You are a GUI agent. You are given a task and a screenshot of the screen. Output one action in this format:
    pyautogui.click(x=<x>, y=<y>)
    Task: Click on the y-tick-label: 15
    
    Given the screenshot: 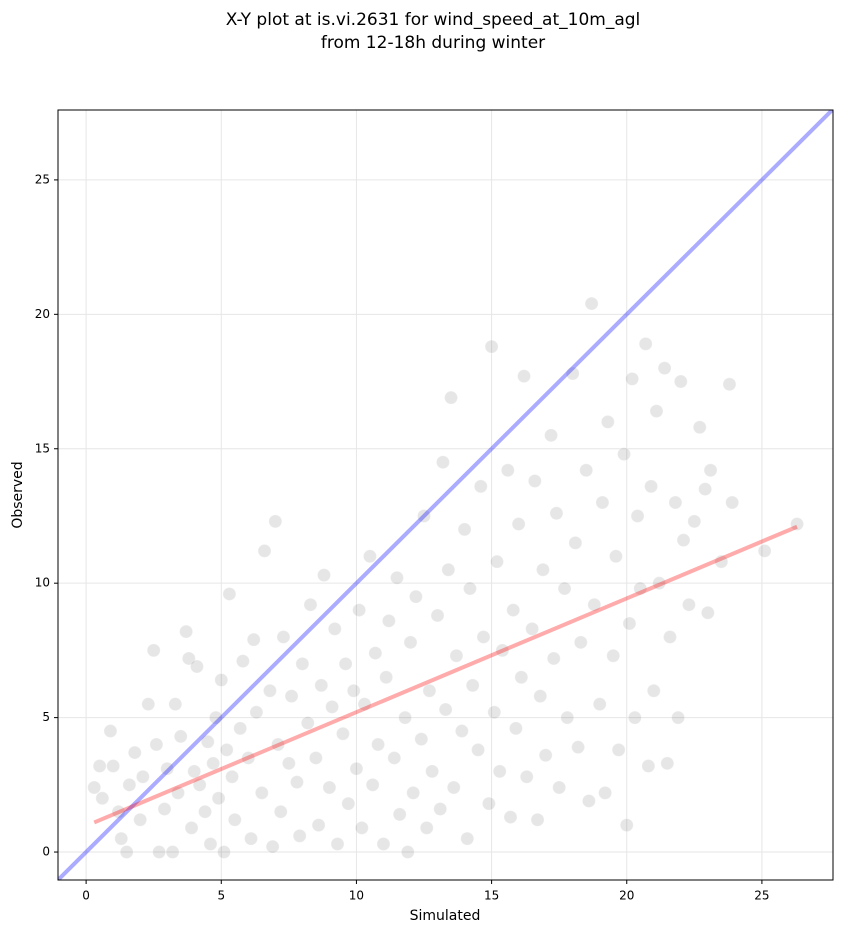 What is the action you would take?
    pyautogui.click(x=42, y=448)
    